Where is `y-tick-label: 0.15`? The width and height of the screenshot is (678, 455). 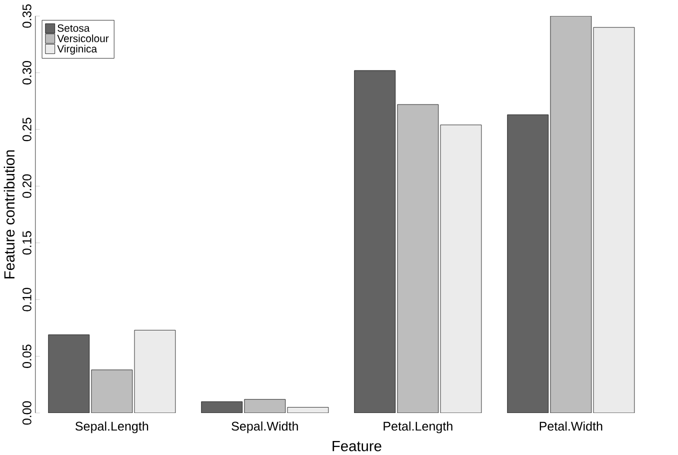 y-tick-label: 0.15 is located at coordinates (27, 243).